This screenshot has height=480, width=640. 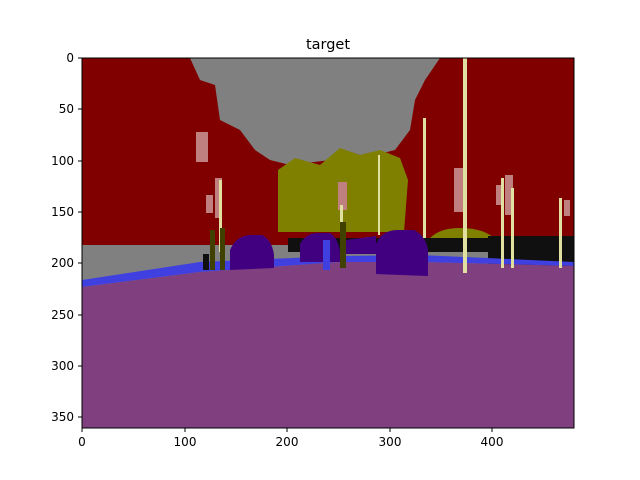 What do you see at coordinates (62, 212) in the screenshot?
I see `y-tick-label: 150` at bounding box center [62, 212].